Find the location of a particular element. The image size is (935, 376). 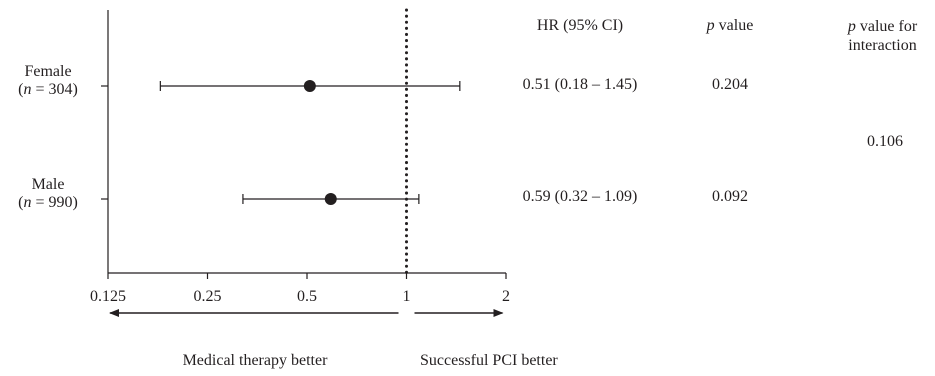

x-tick-label: 2 is located at coordinates (506, 296).